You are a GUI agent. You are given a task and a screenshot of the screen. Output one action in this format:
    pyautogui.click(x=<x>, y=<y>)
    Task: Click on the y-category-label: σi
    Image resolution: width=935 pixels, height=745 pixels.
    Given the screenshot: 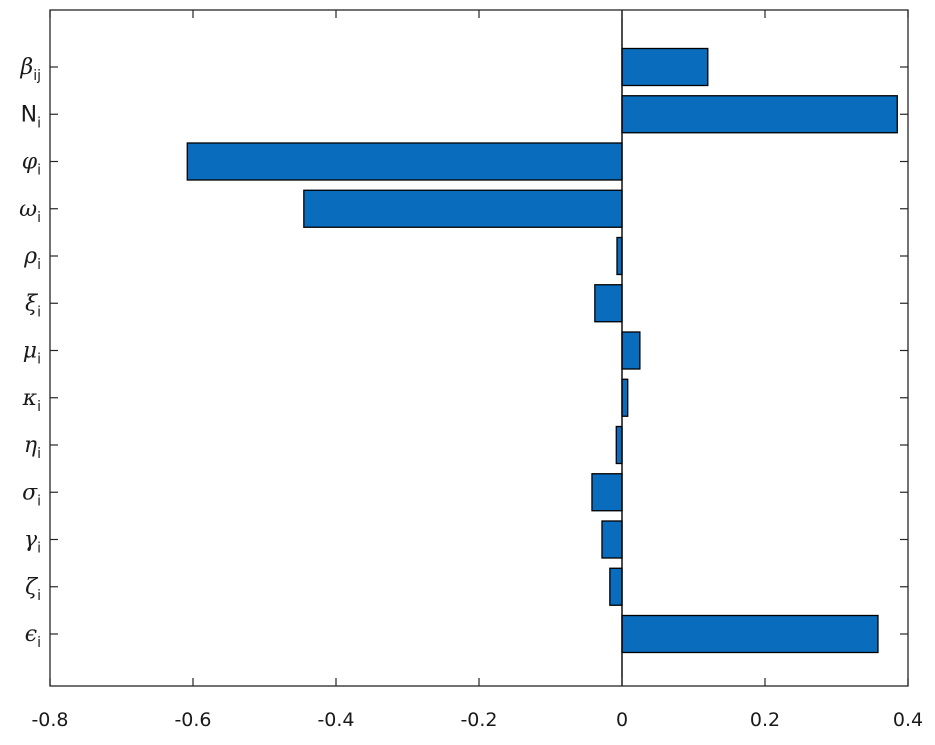 What is the action you would take?
    pyautogui.click(x=31, y=494)
    